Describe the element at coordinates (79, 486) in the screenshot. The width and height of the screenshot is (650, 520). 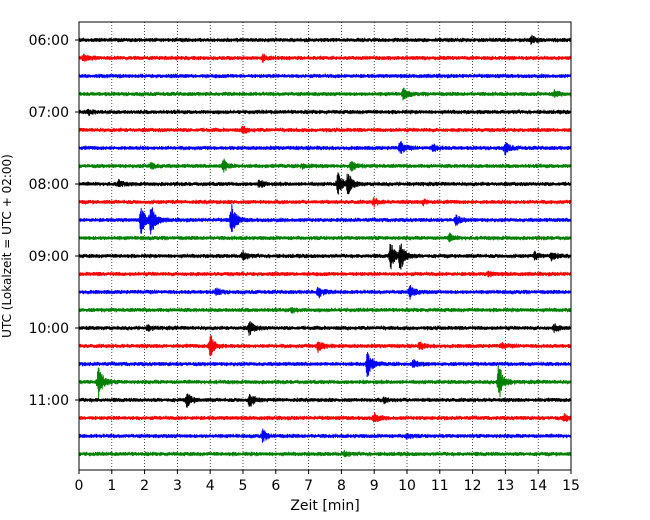
I see `x-tick-label-0: 0` at that location.